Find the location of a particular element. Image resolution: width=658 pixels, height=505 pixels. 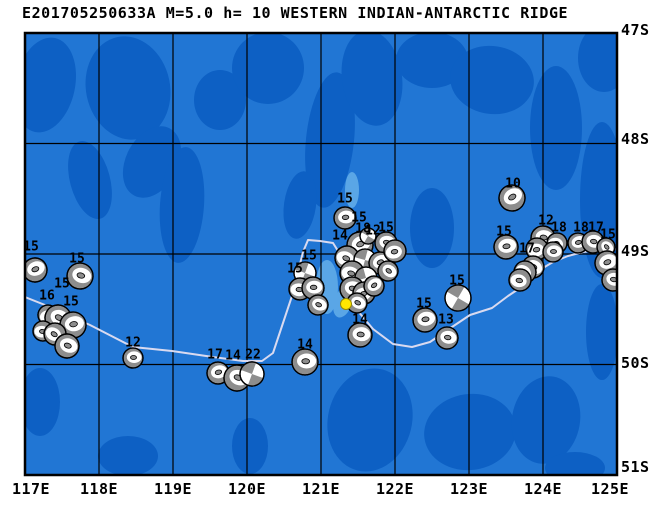

x-tick-label: 119E is located at coordinates (173, 489).